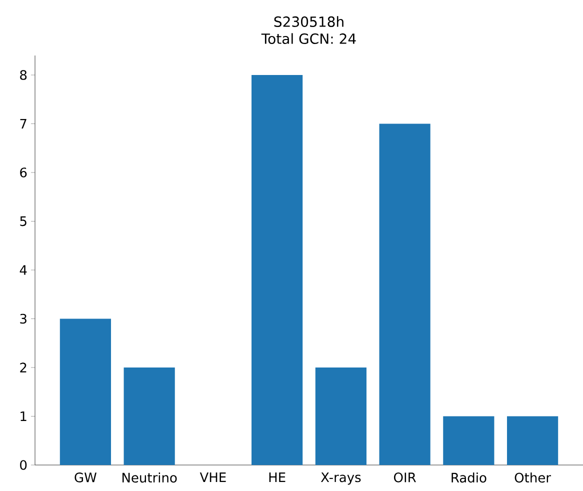 The width and height of the screenshot is (583, 491). I want to click on x-tick-label: OIR, so click(405, 477).